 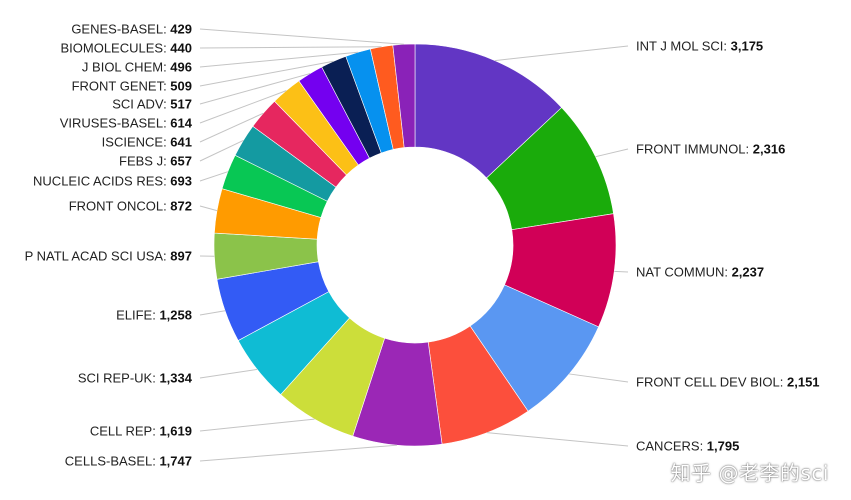 I want to click on label-value: 641, so click(x=181, y=142).